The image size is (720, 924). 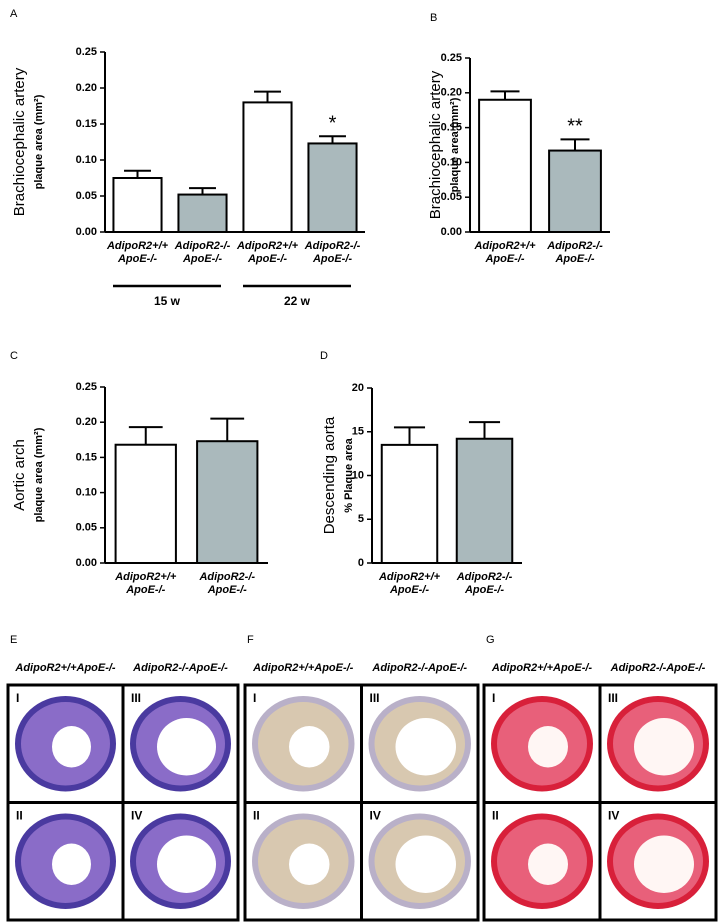 I want to click on significance: **, so click(x=575, y=127).